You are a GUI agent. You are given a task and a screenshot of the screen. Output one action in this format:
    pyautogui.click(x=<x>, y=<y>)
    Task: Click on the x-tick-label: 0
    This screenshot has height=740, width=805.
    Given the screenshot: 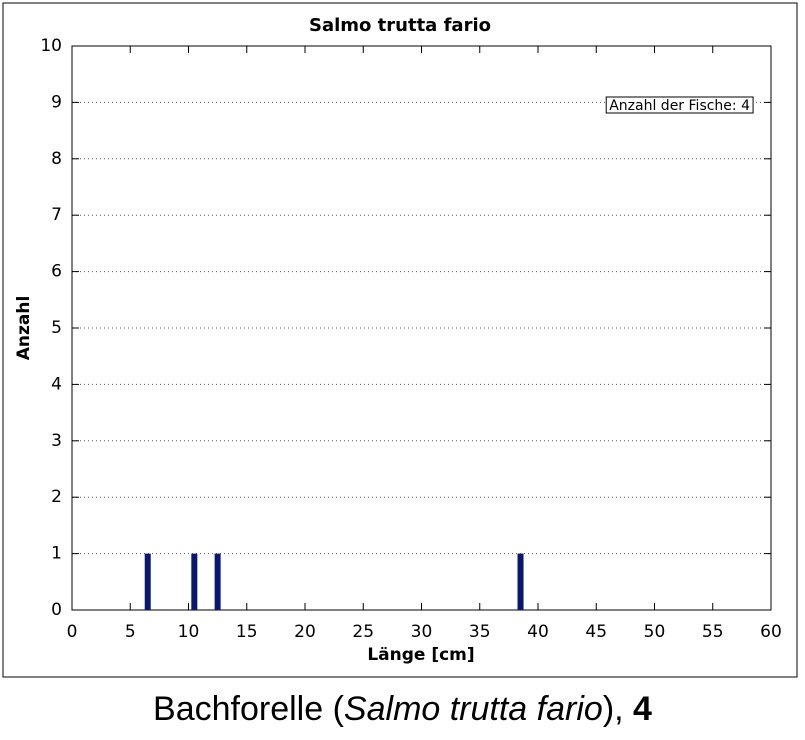 What is the action you would take?
    pyautogui.click(x=72, y=632)
    